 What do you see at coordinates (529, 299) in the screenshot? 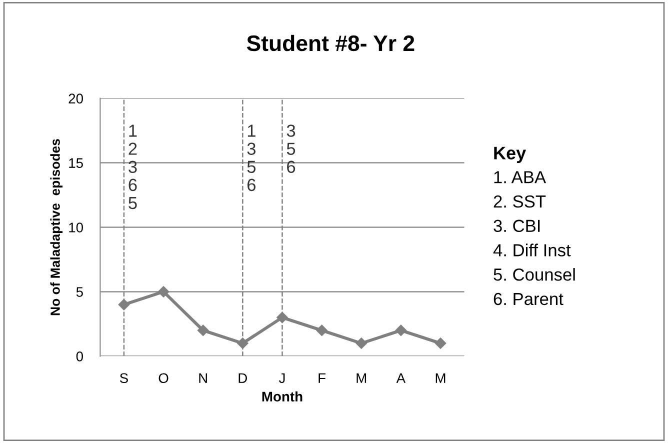
I see `text: 6. Parent` at bounding box center [529, 299].